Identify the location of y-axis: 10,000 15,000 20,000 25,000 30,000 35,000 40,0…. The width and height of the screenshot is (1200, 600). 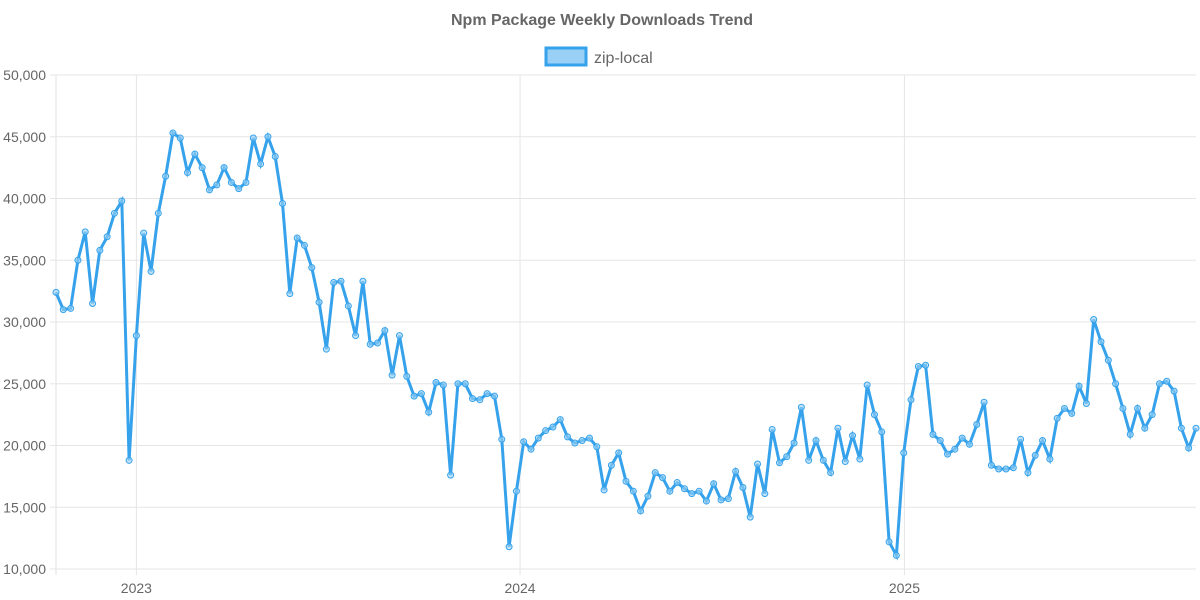
(24, 322).